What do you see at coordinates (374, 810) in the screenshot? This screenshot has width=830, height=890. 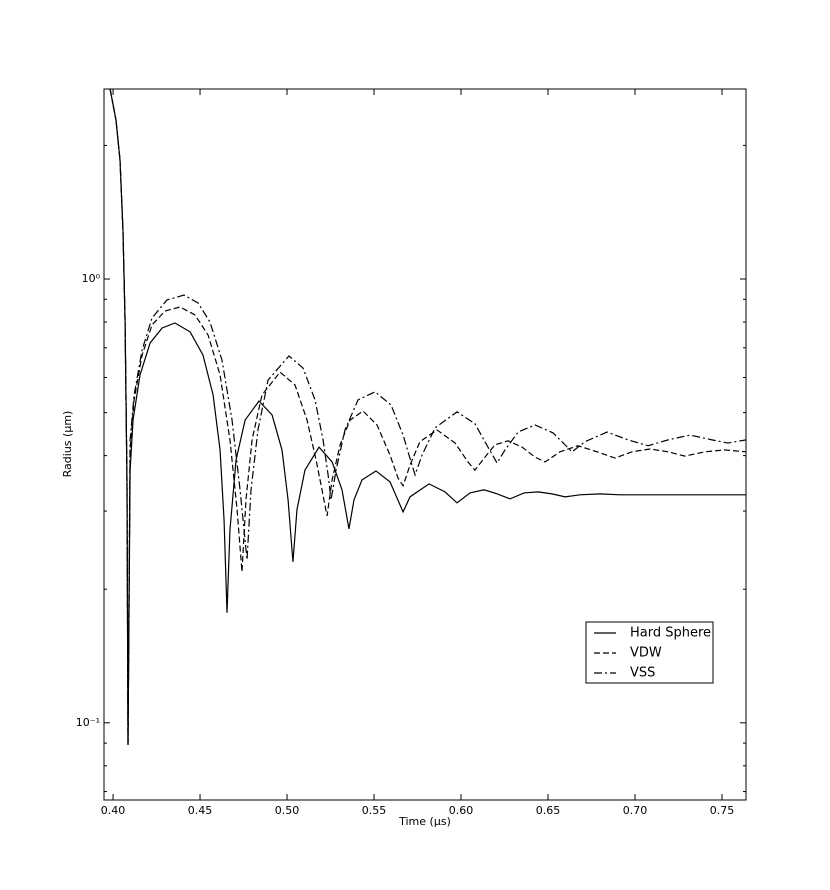 I see `x-tick-label: 0.55` at bounding box center [374, 810].